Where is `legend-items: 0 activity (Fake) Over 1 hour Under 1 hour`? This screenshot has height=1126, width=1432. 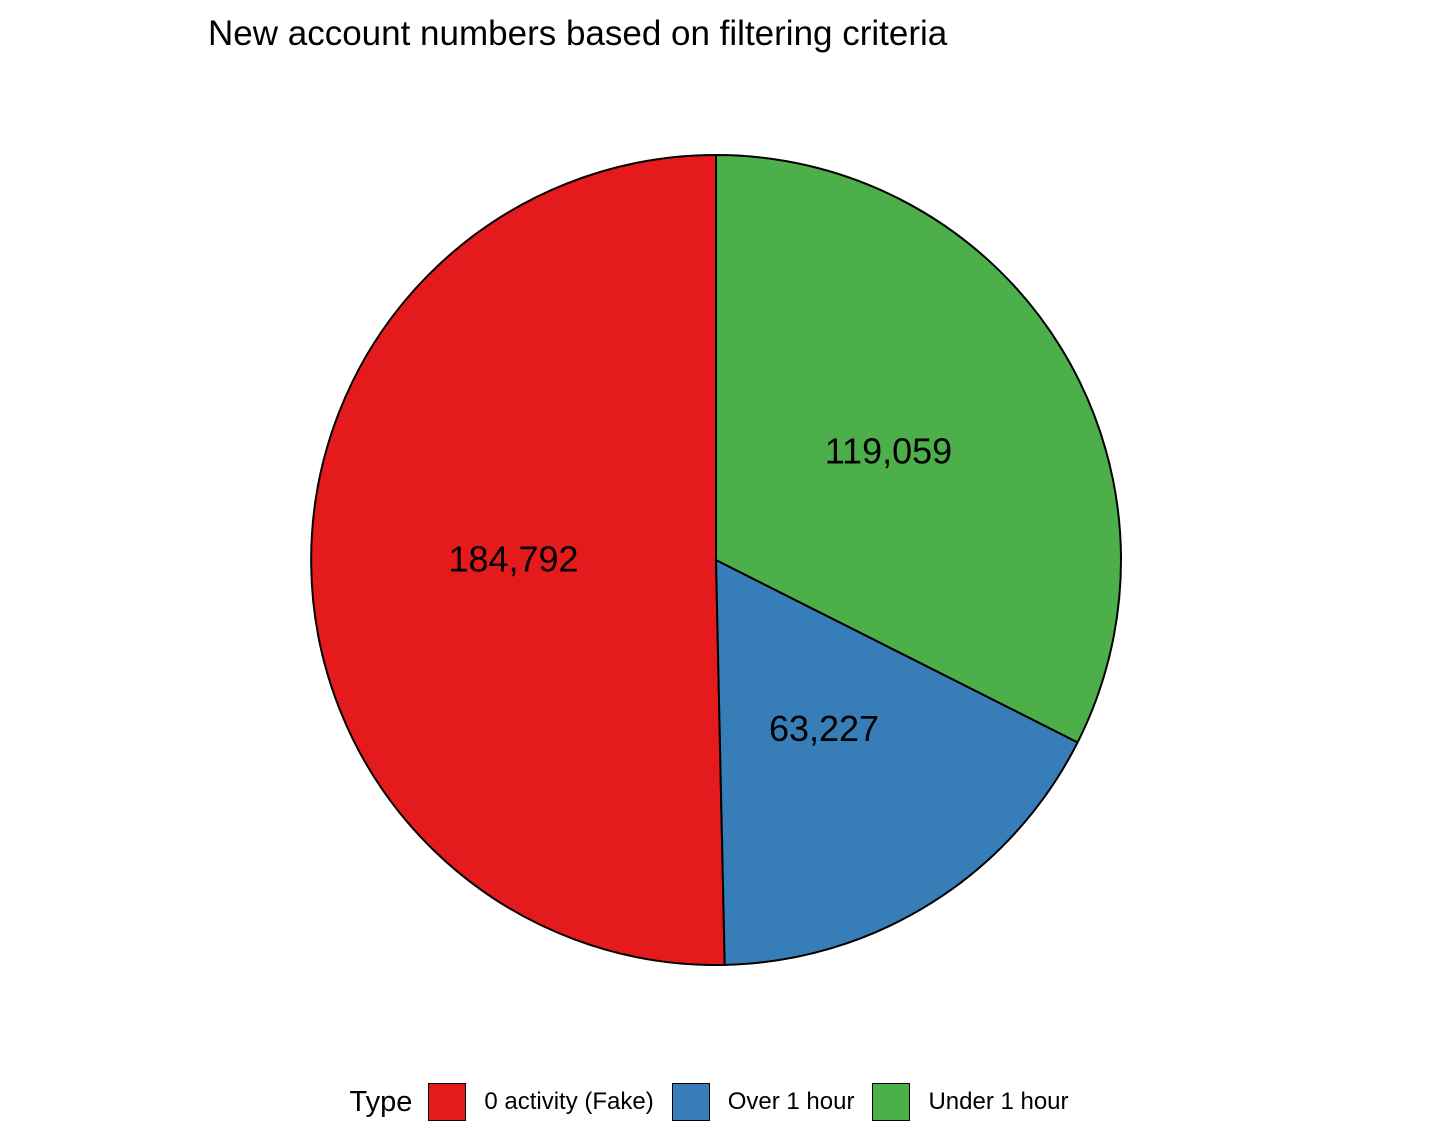
legend-items: 0 activity (Fake) Over 1 hour Under 1 hour is located at coordinates (757, 1102).